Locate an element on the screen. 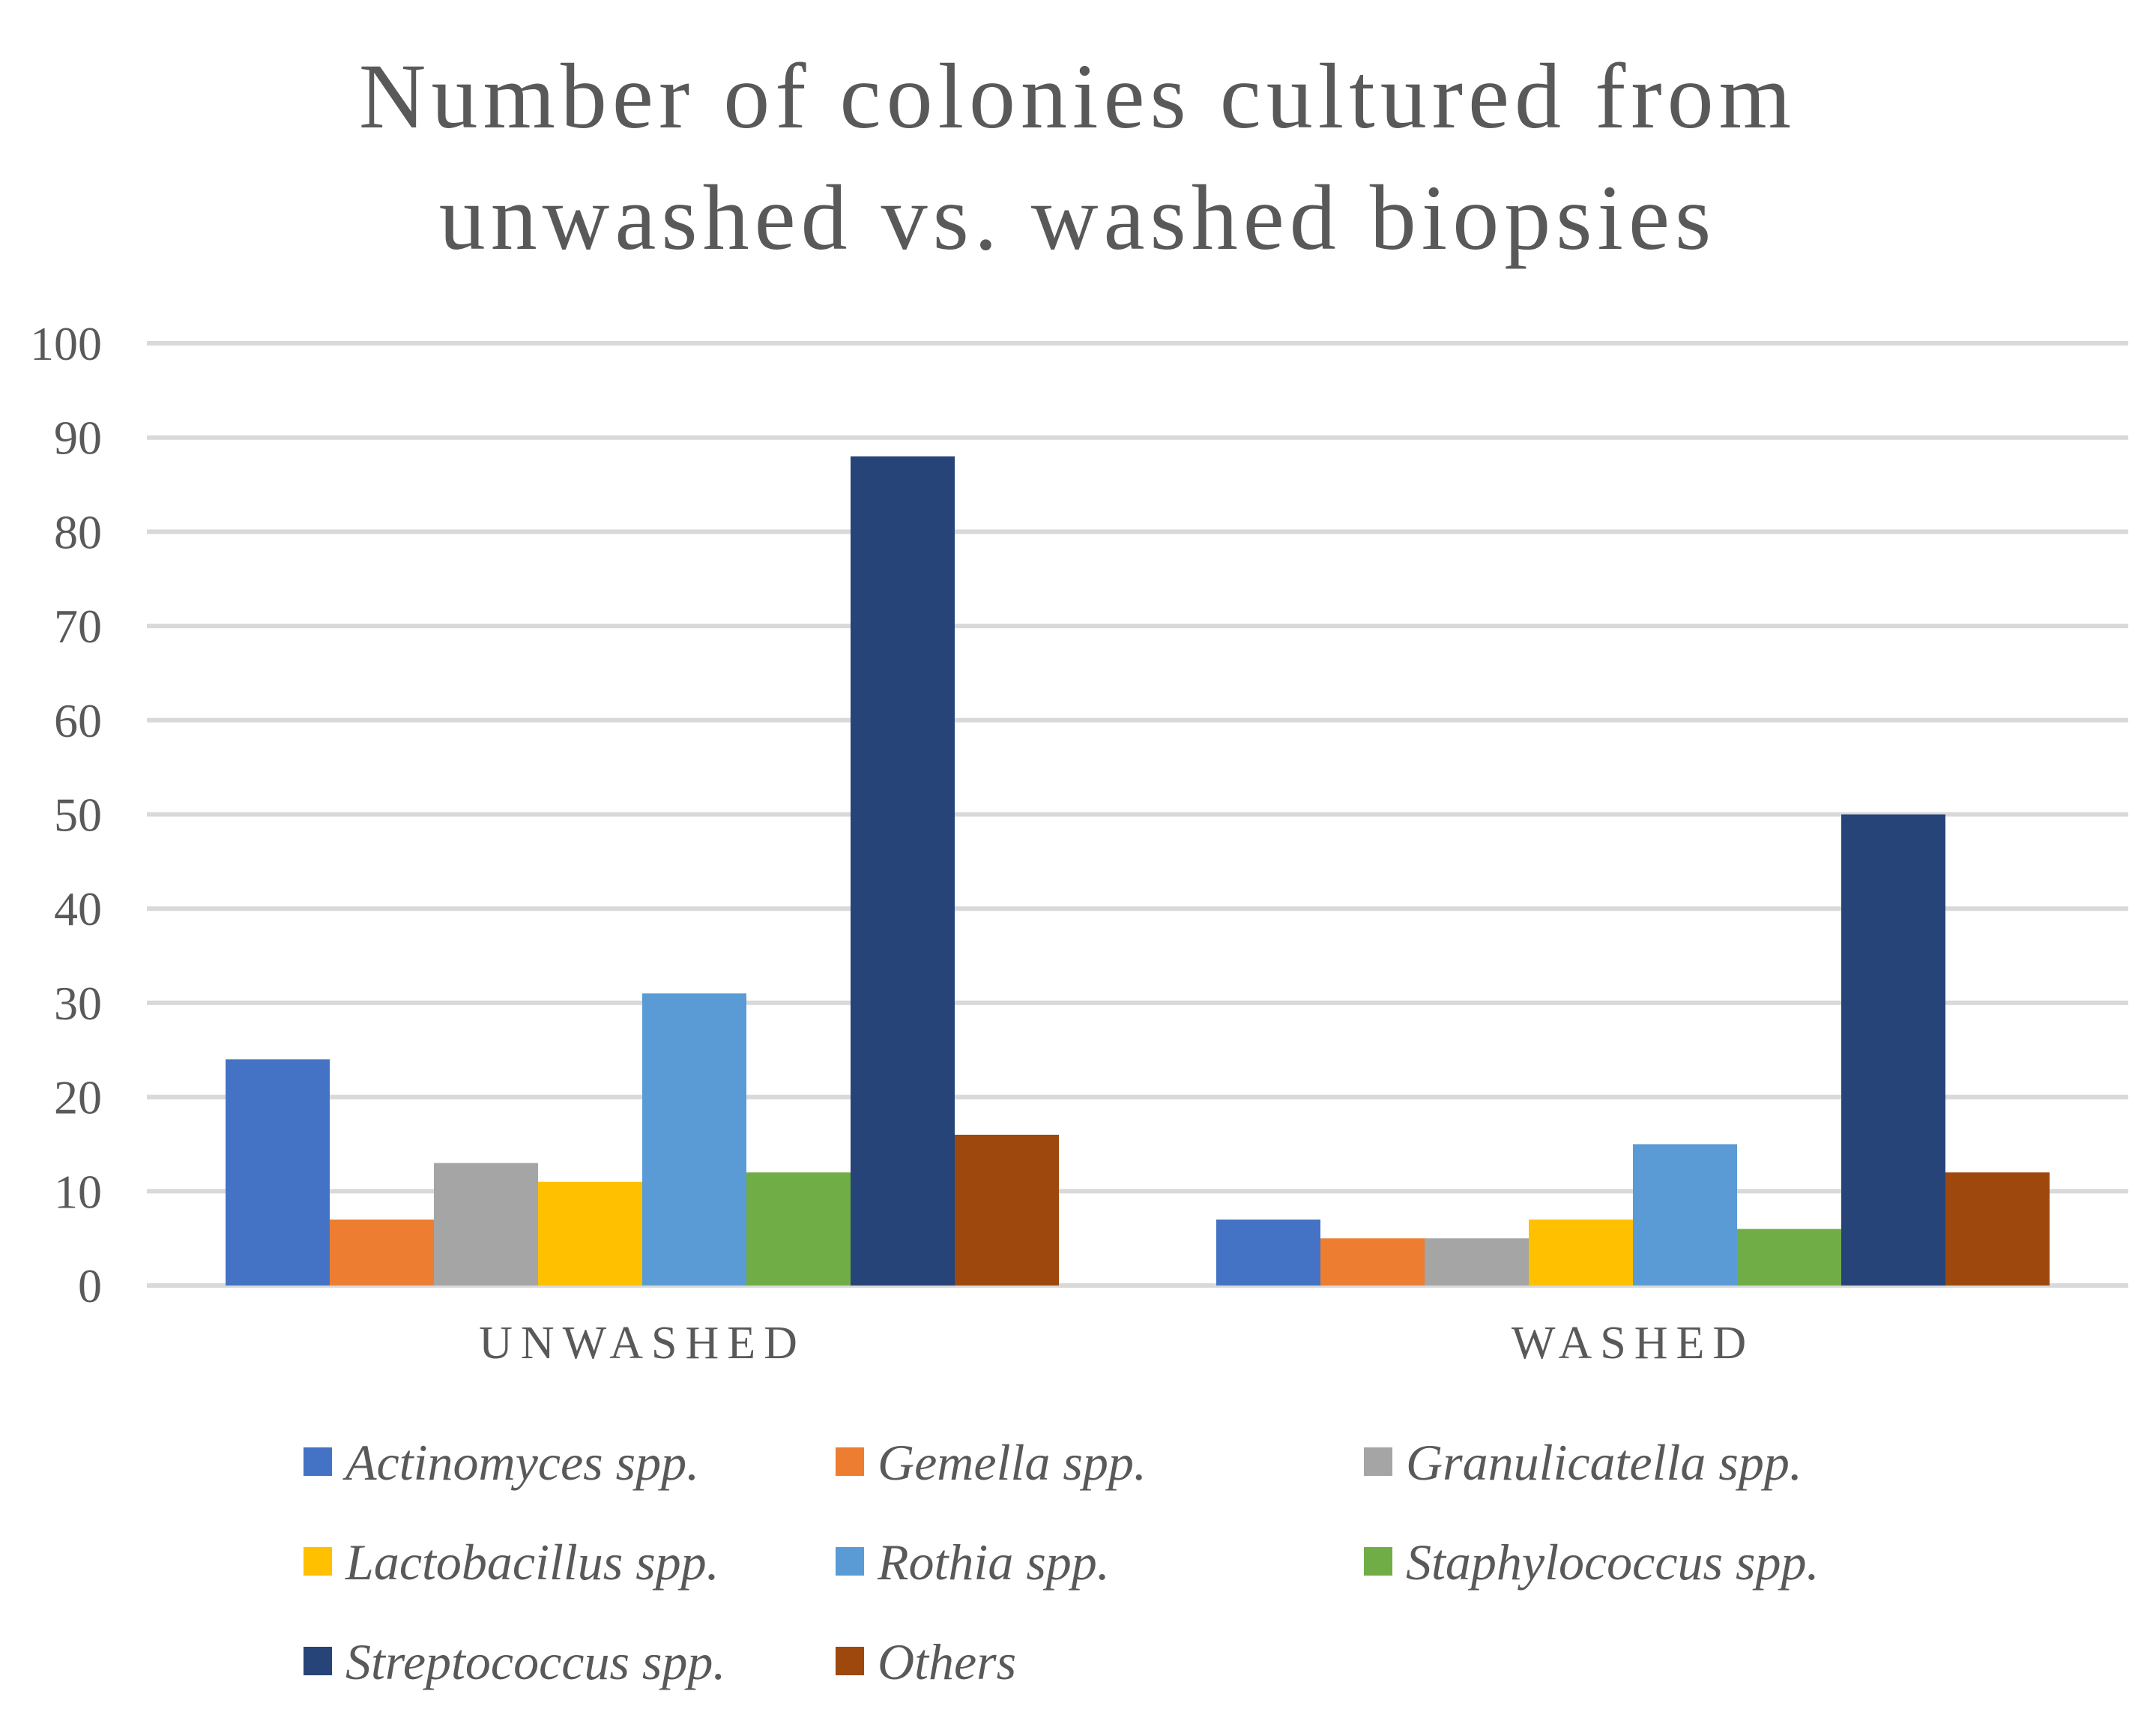 The width and height of the screenshot is (2156, 1715). legend-item: Streptococcus spp. is located at coordinates (514, 1661).